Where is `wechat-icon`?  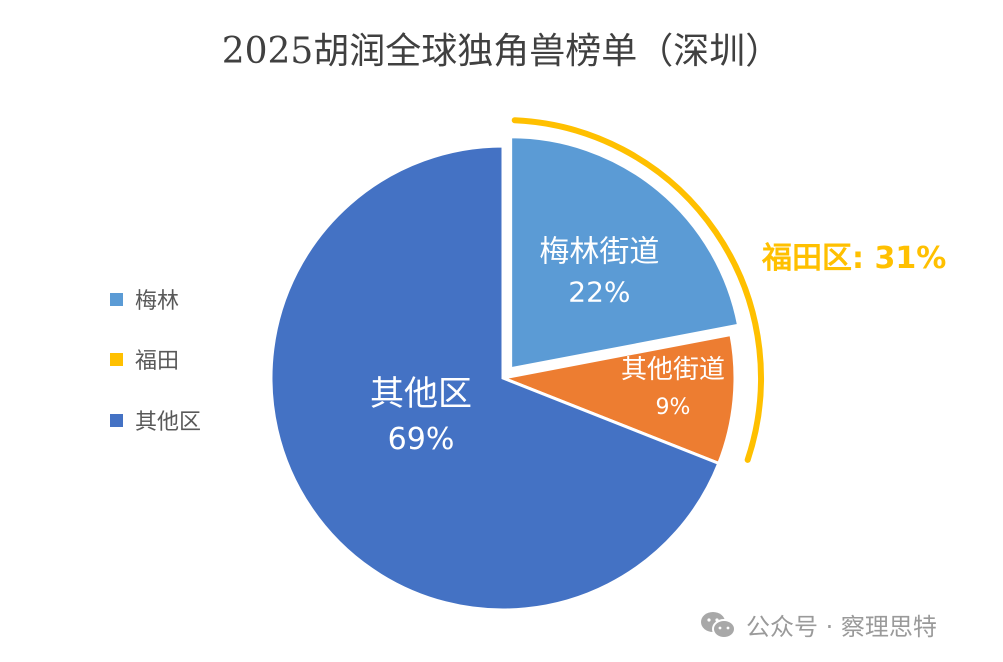
wechat-icon is located at coordinates (718, 625).